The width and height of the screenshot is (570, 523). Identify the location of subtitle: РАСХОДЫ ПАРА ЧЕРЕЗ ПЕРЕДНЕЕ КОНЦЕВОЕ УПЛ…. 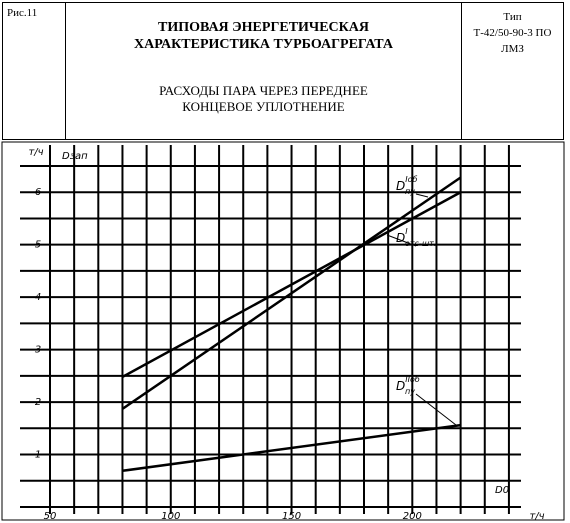
(263, 98).